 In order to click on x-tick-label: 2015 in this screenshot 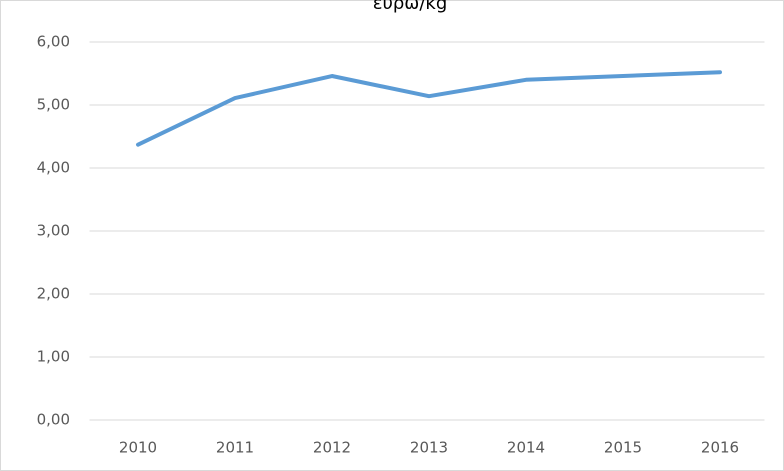, I will do `click(623, 448)`.